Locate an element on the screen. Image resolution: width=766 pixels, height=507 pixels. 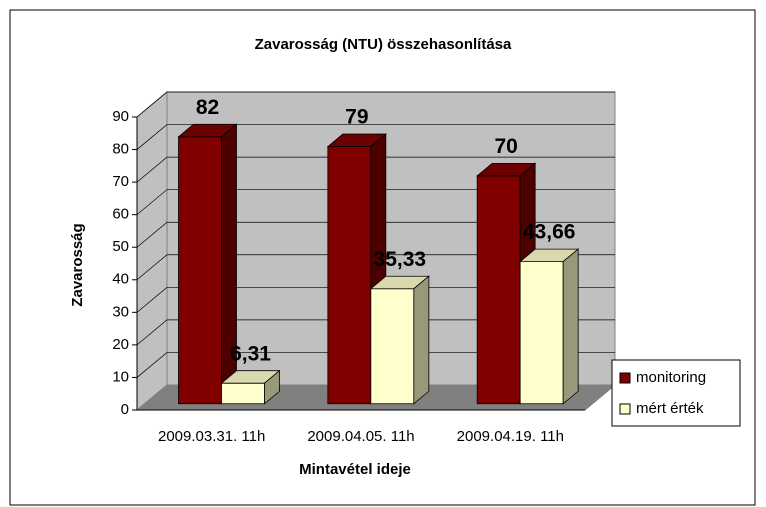
value-label: 82 is located at coordinates (207, 107).